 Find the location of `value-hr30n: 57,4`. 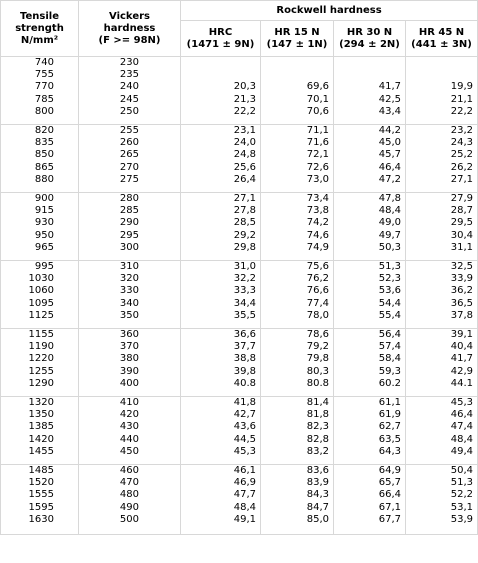

value-hr30n: 57,4 is located at coordinates (389, 347).